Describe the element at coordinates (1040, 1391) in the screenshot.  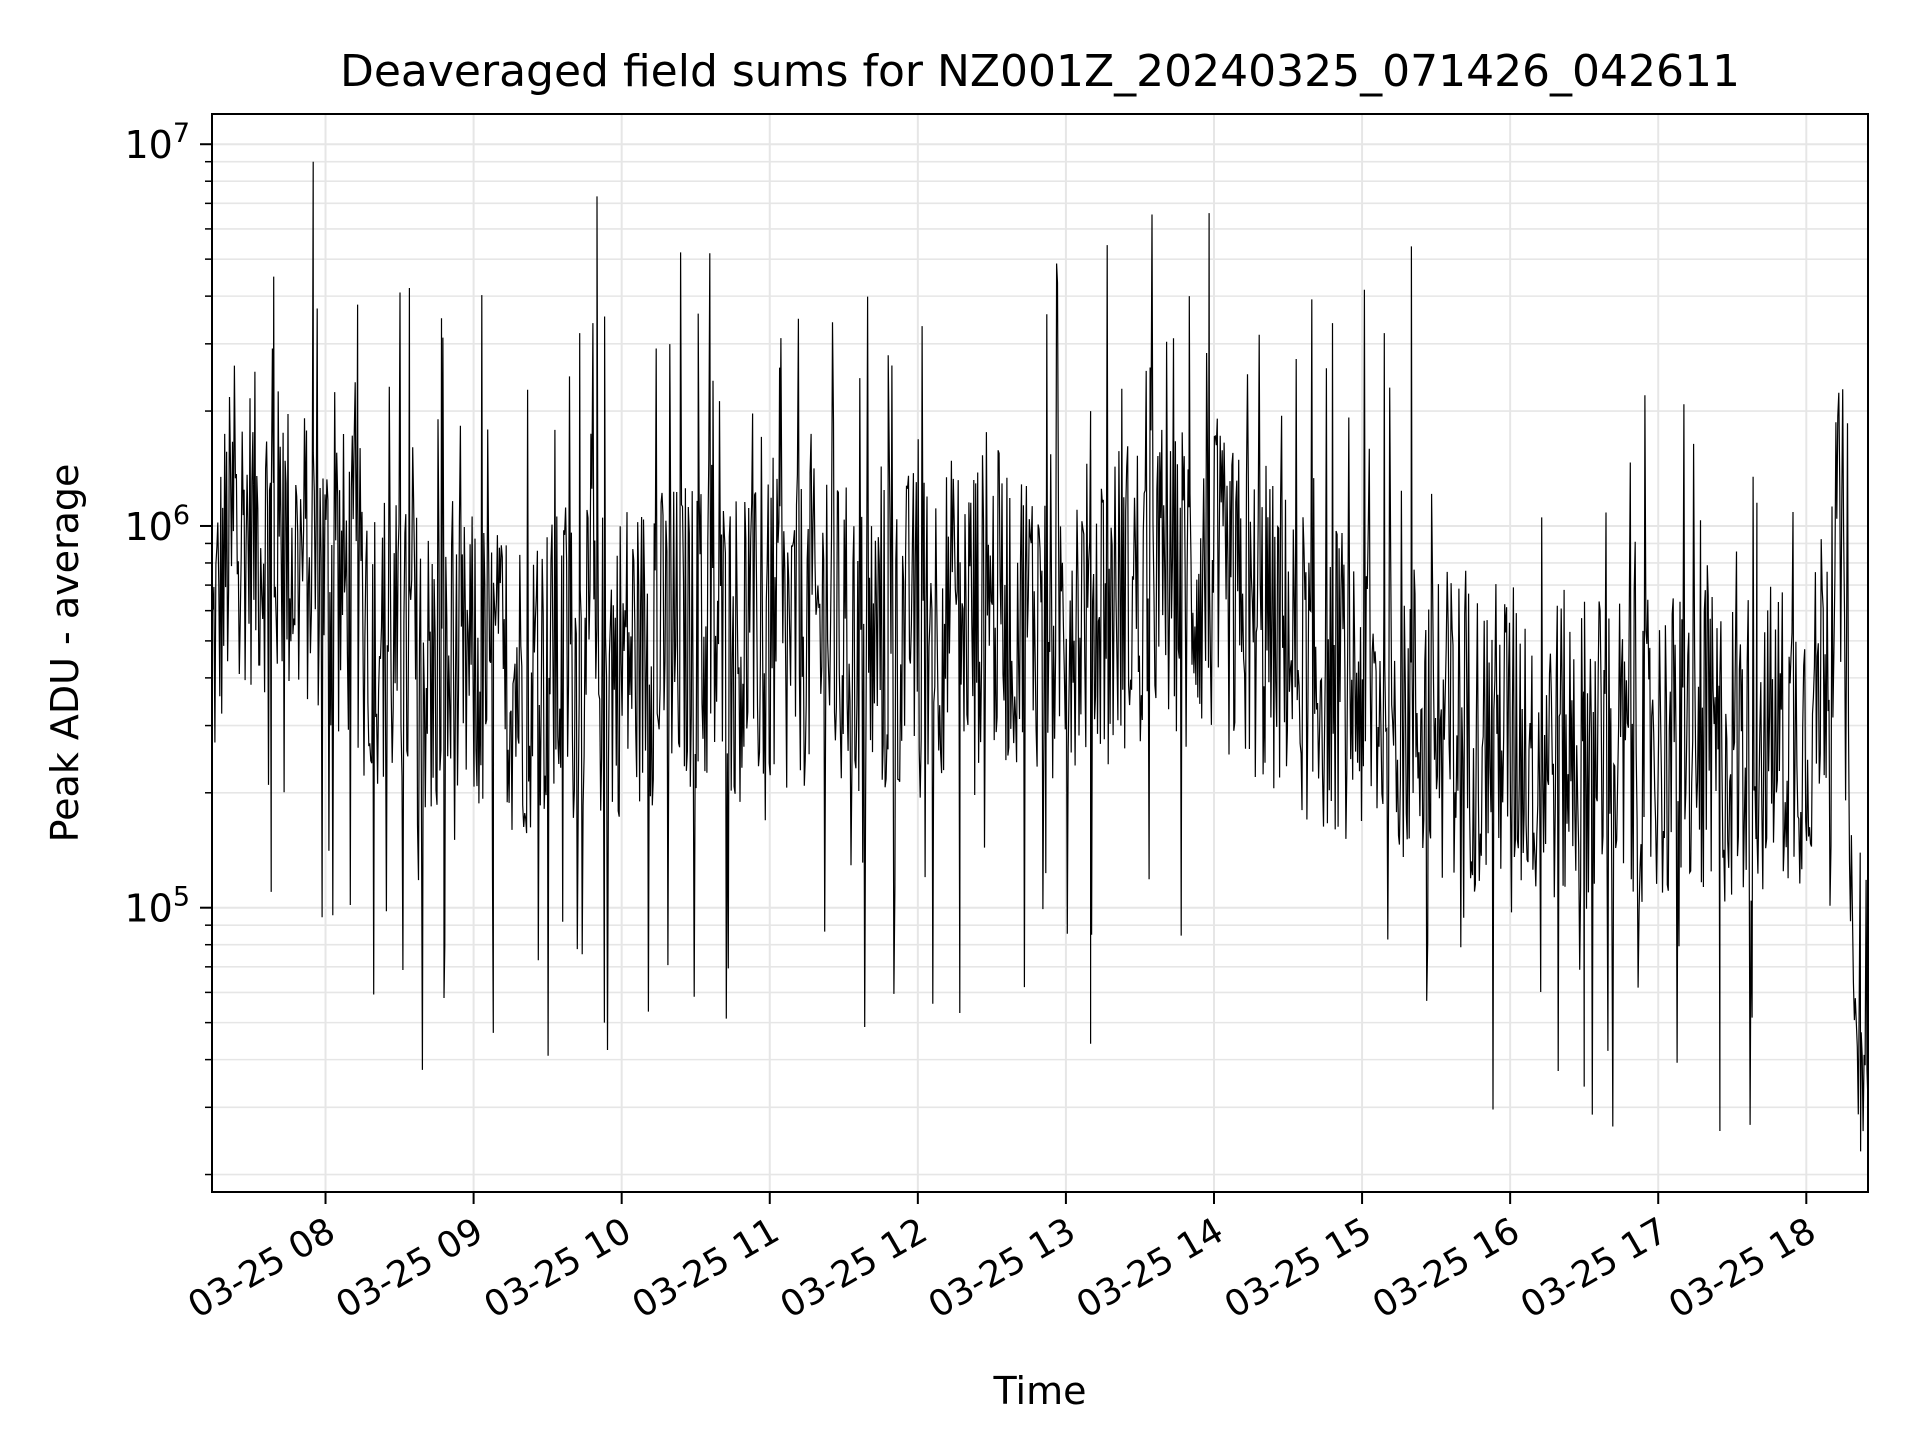
I see `x-axis-label: Time` at that location.